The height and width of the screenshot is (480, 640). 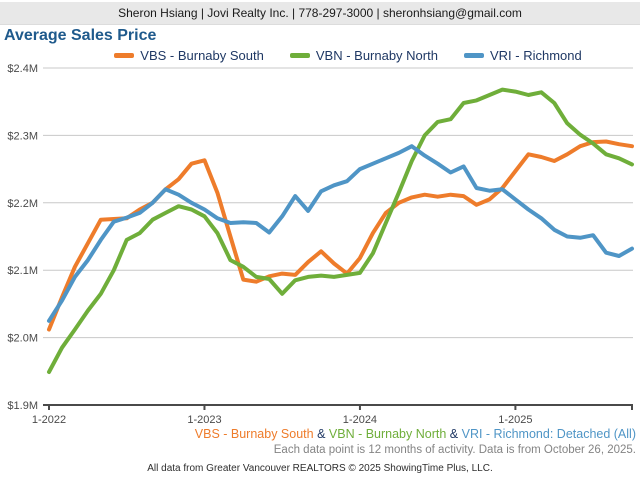 What do you see at coordinates (387, 434) in the screenshot?
I see `footer-vbn-label: VBN - Burnaby North` at bounding box center [387, 434].